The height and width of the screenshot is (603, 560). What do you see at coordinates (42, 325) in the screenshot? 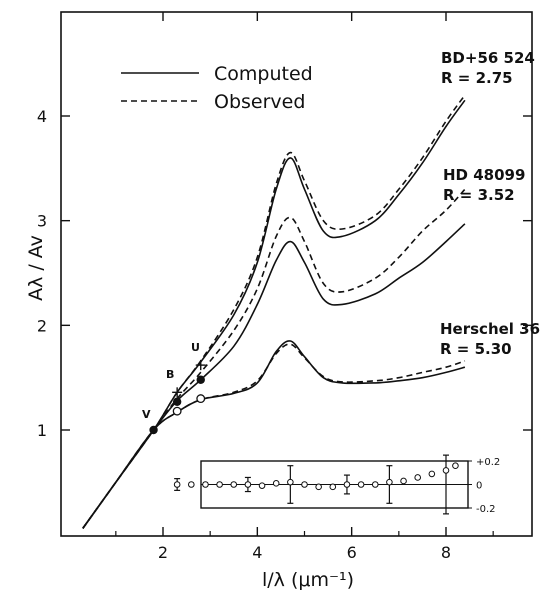
I see `y-tick-label: 2` at bounding box center [42, 325].